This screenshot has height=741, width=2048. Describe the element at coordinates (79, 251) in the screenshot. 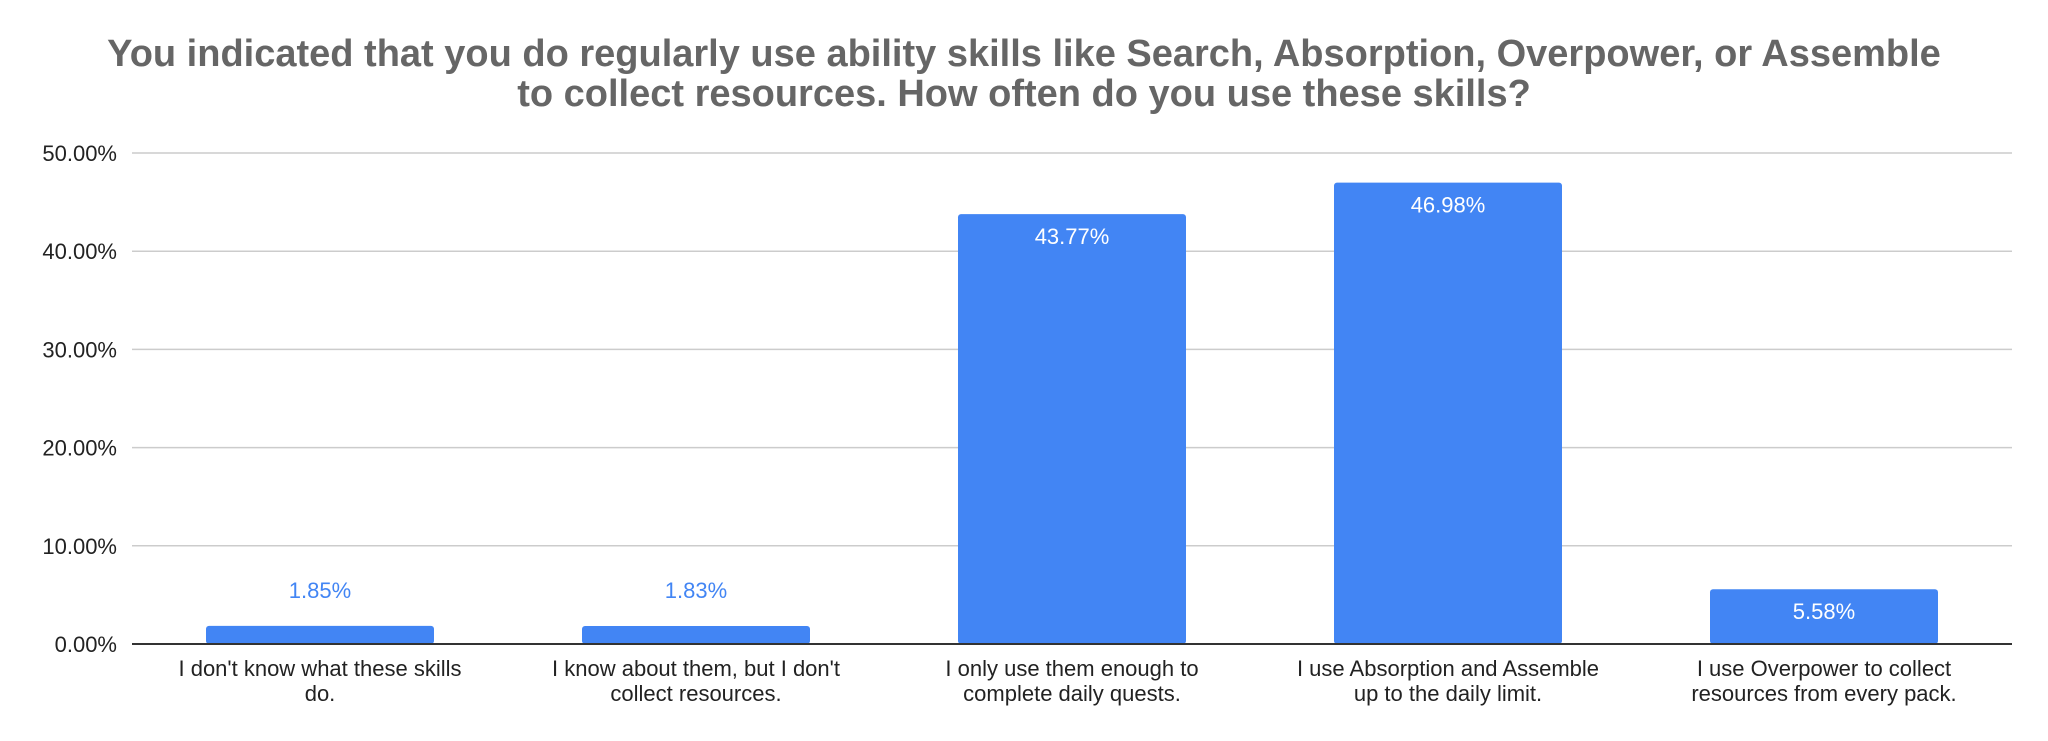

I see `y-tick-label: 40.00%` at that location.